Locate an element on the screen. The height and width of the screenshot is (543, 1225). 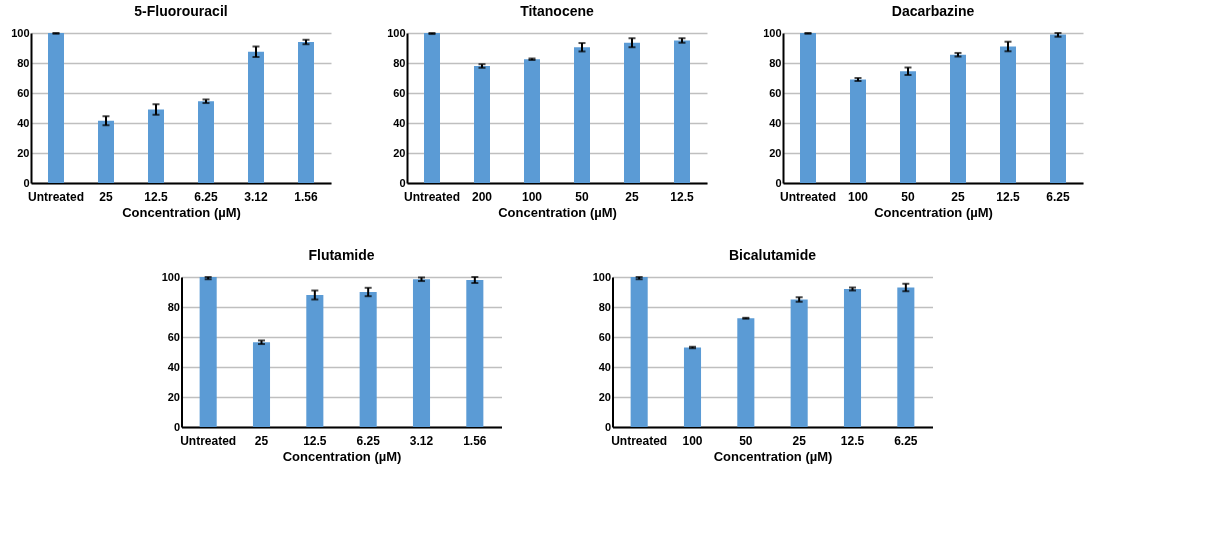
chart-title: 5-Fluorouracil is located at coordinates (181, 11).